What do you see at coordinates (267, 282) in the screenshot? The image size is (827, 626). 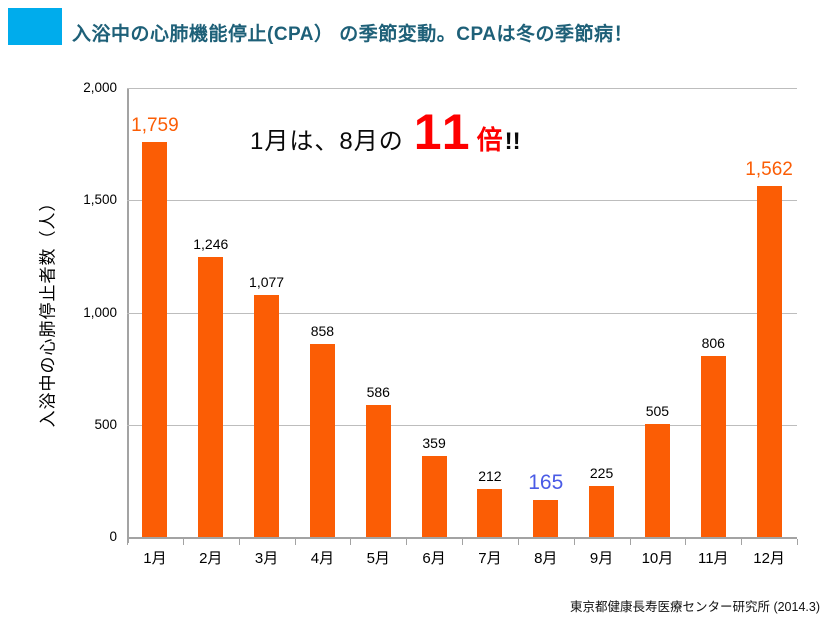 I see `value-label-3月: 1,077` at bounding box center [267, 282].